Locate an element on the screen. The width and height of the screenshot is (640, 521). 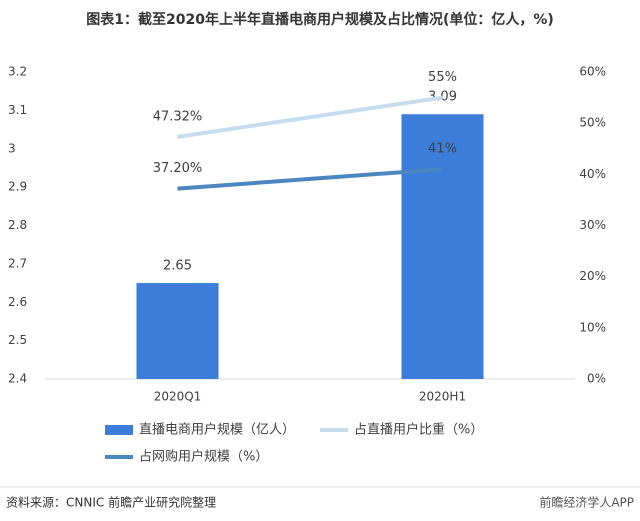
y-tick-label: 2.8 is located at coordinates (17, 225).